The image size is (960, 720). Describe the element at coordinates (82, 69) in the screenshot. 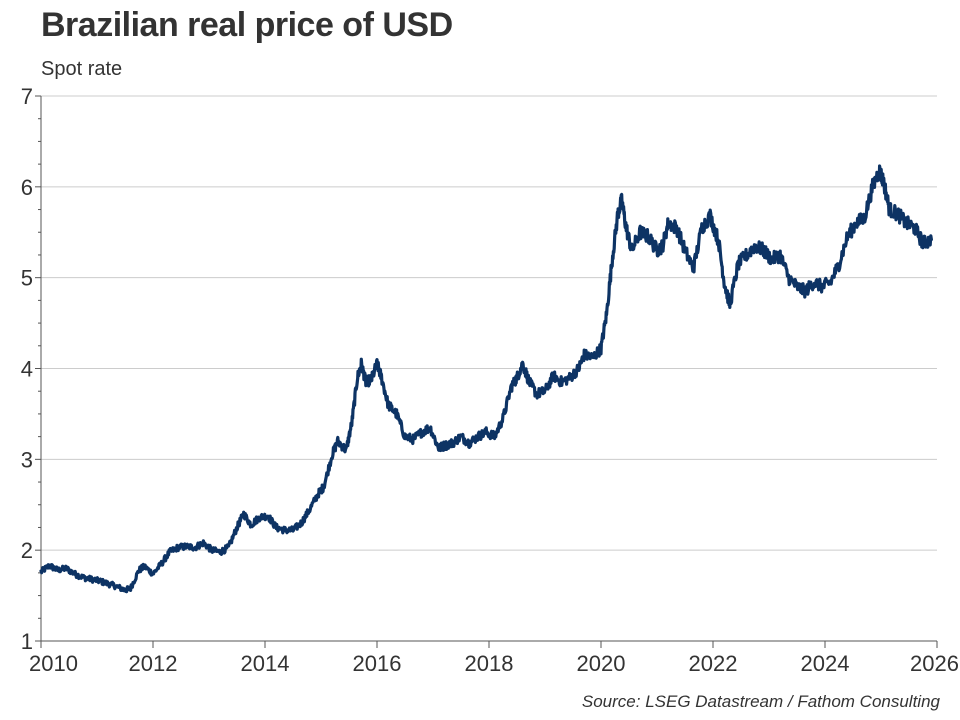

I see `chart-subtitle: Spot rate` at that location.